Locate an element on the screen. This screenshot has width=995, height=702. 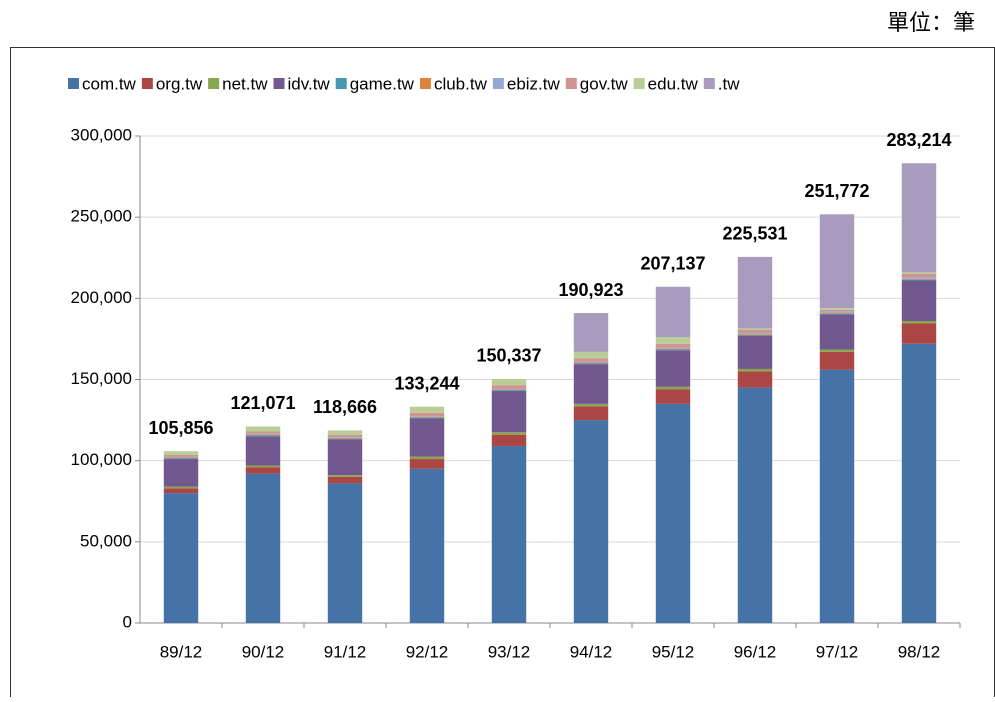
legend-label: .tw is located at coordinates (729, 83).